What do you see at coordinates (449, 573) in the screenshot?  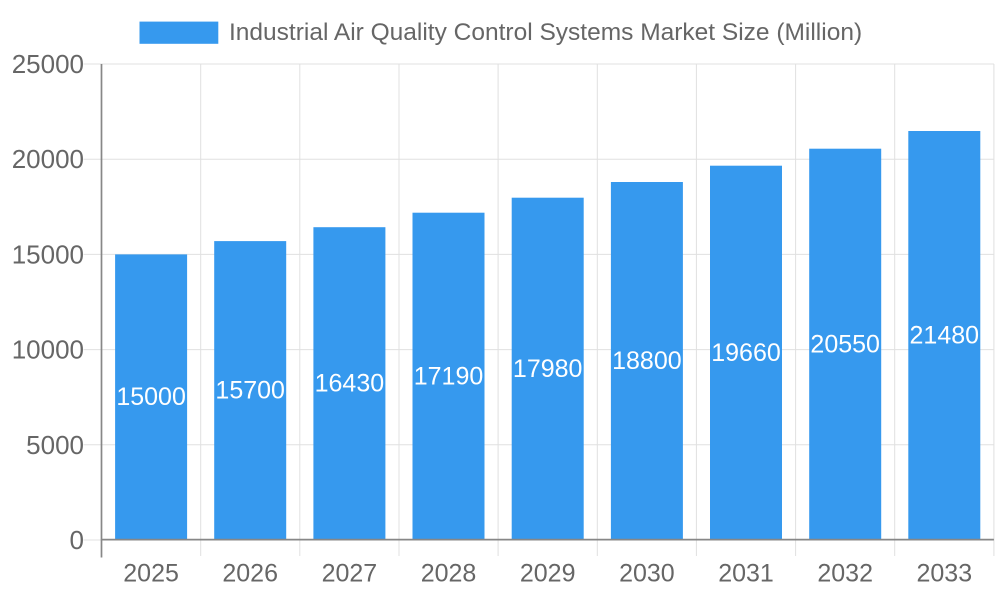 I see `svg-text: 2028` at bounding box center [449, 573].